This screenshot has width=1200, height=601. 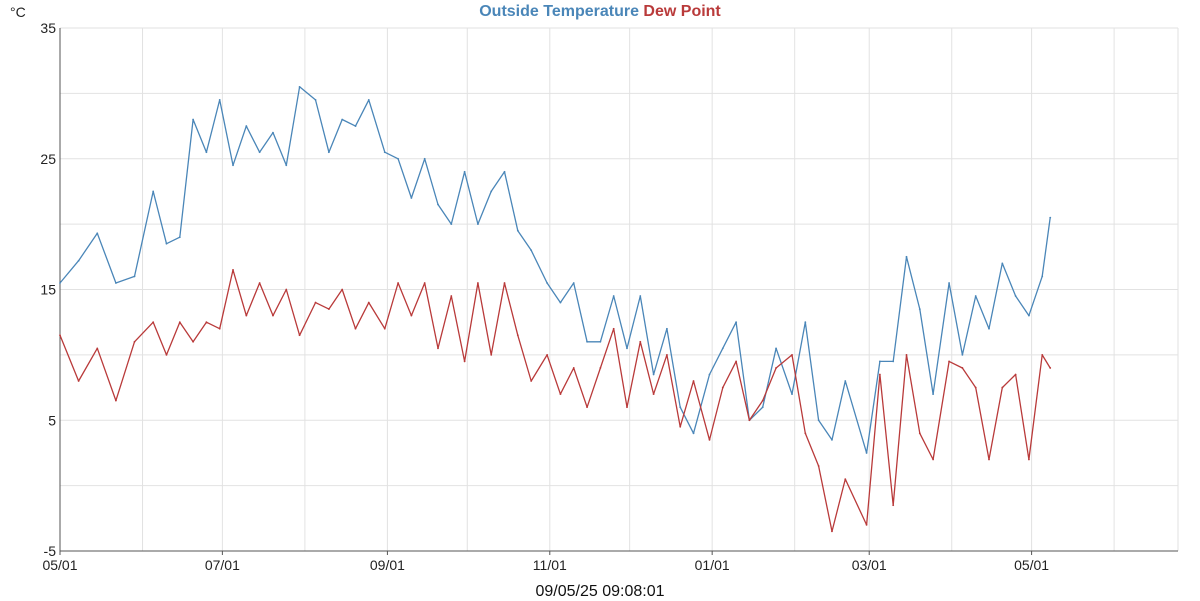 I want to click on x-tick-label: 09/01, so click(x=387, y=565).